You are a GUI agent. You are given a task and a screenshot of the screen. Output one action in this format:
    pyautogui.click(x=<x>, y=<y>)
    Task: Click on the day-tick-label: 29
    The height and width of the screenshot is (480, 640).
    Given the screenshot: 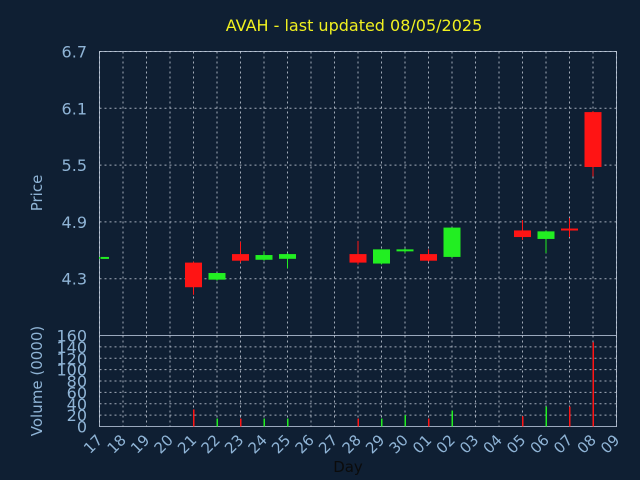 What is the action you would take?
    pyautogui.click(x=375, y=444)
    